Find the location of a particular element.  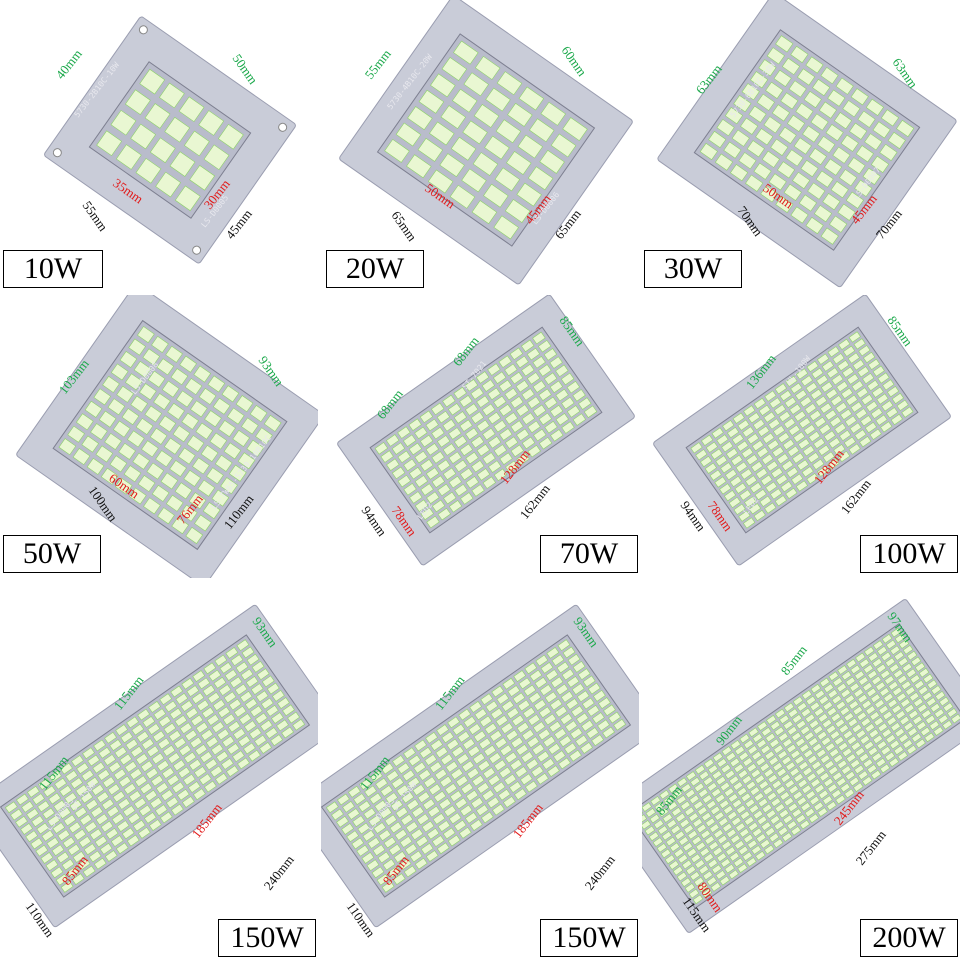

wattage-label: 70W is located at coordinates (589, 554).